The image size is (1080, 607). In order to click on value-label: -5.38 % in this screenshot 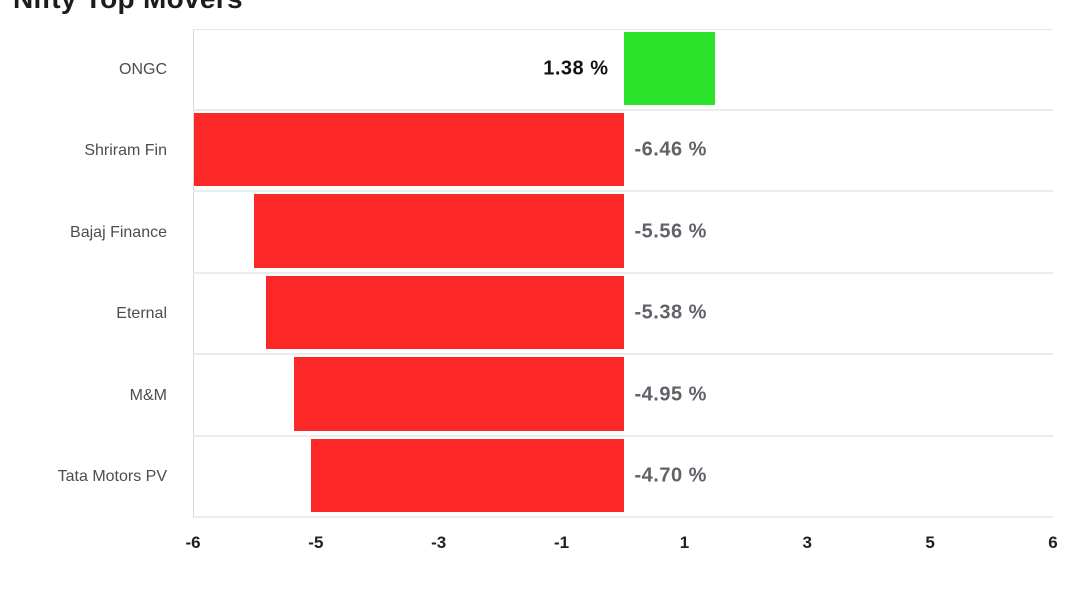, I will do `click(670, 312)`.